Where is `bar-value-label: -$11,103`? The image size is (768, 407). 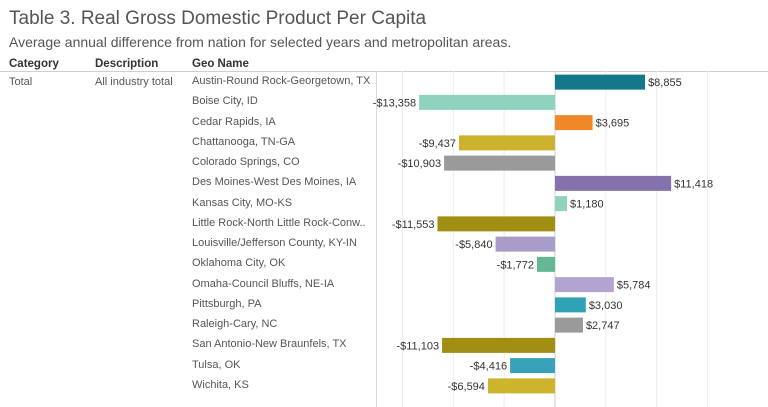 bar-value-label: -$11,103 is located at coordinates (417, 346).